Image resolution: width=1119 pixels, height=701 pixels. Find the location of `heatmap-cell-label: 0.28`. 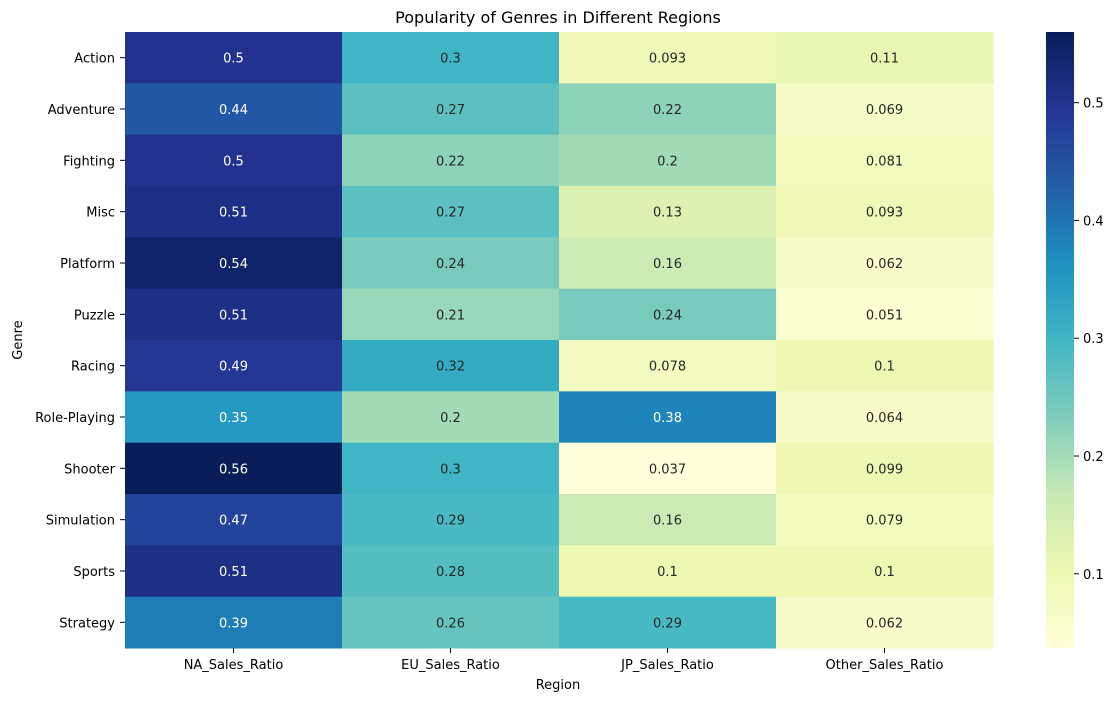

heatmap-cell-label: 0.28 is located at coordinates (450, 572).